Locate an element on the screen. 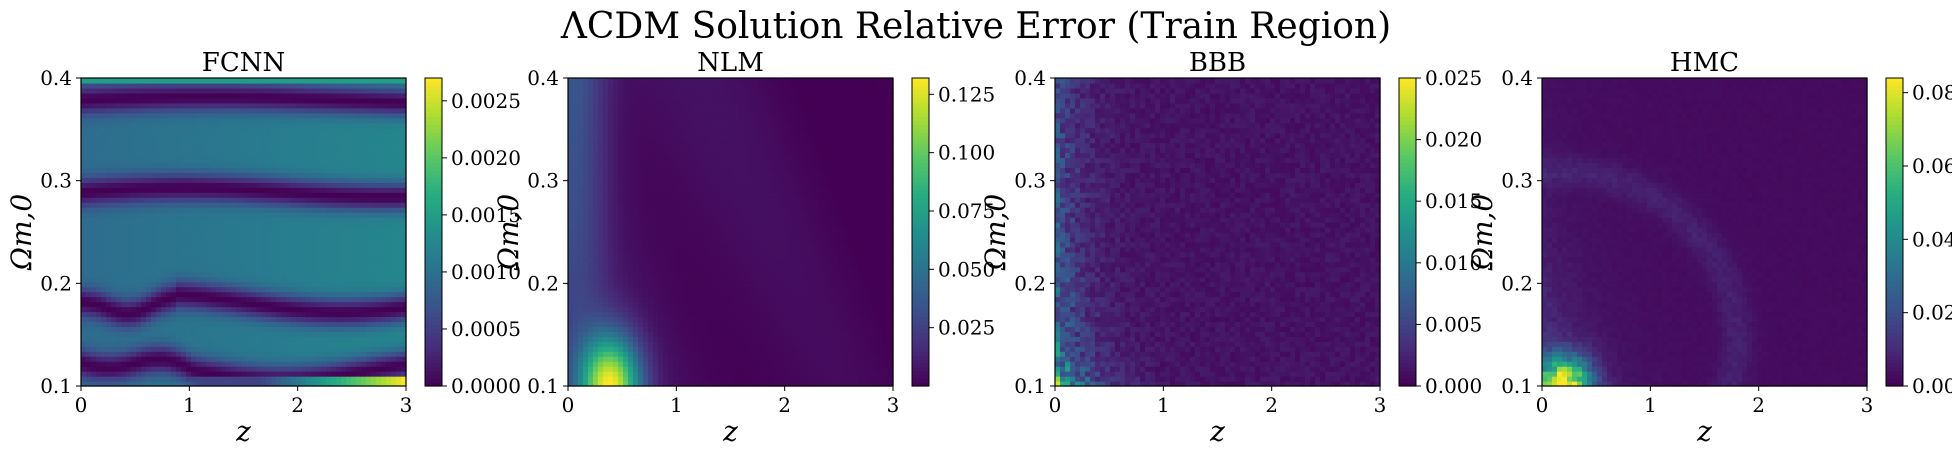  colorbar-tick-label: 0.0015 is located at coordinates (486, 215).